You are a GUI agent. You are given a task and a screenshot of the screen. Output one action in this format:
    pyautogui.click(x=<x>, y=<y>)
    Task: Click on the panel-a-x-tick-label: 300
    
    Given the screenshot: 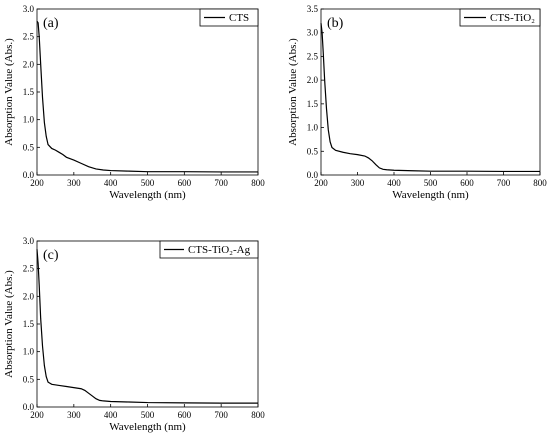 What is the action you would take?
    pyautogui.click(x=74, y=183)
    